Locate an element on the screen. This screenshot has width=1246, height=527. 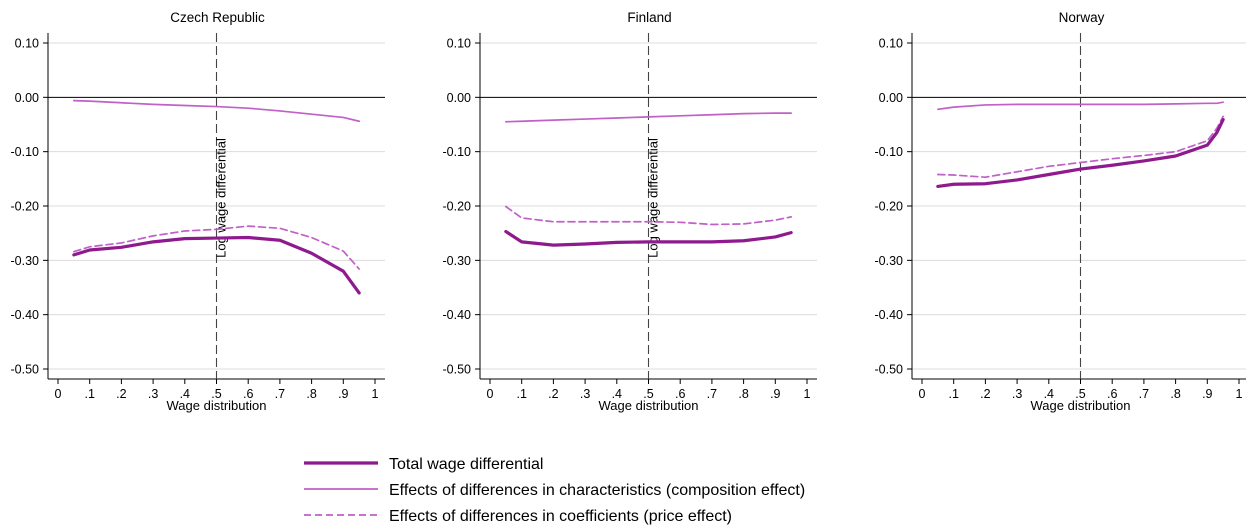
panel-title: Norway is located at coordinates (1082, 17).